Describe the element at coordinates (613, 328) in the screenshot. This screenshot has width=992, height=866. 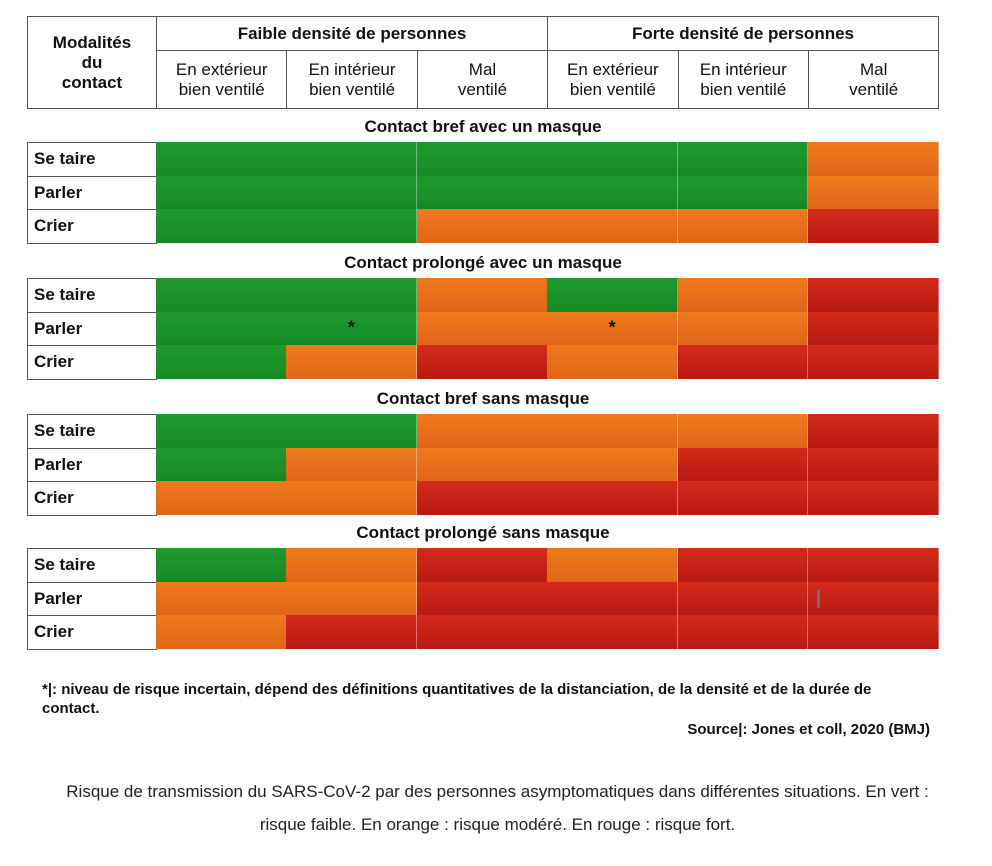
I see `risk-cell-mod: *` at that location.